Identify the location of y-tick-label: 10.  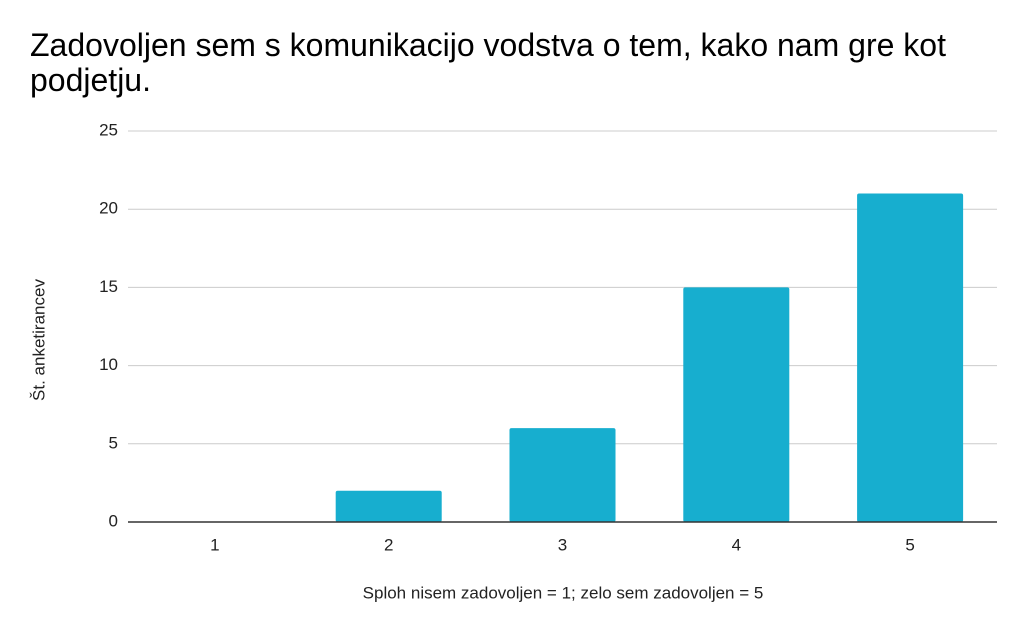
(108, 364).